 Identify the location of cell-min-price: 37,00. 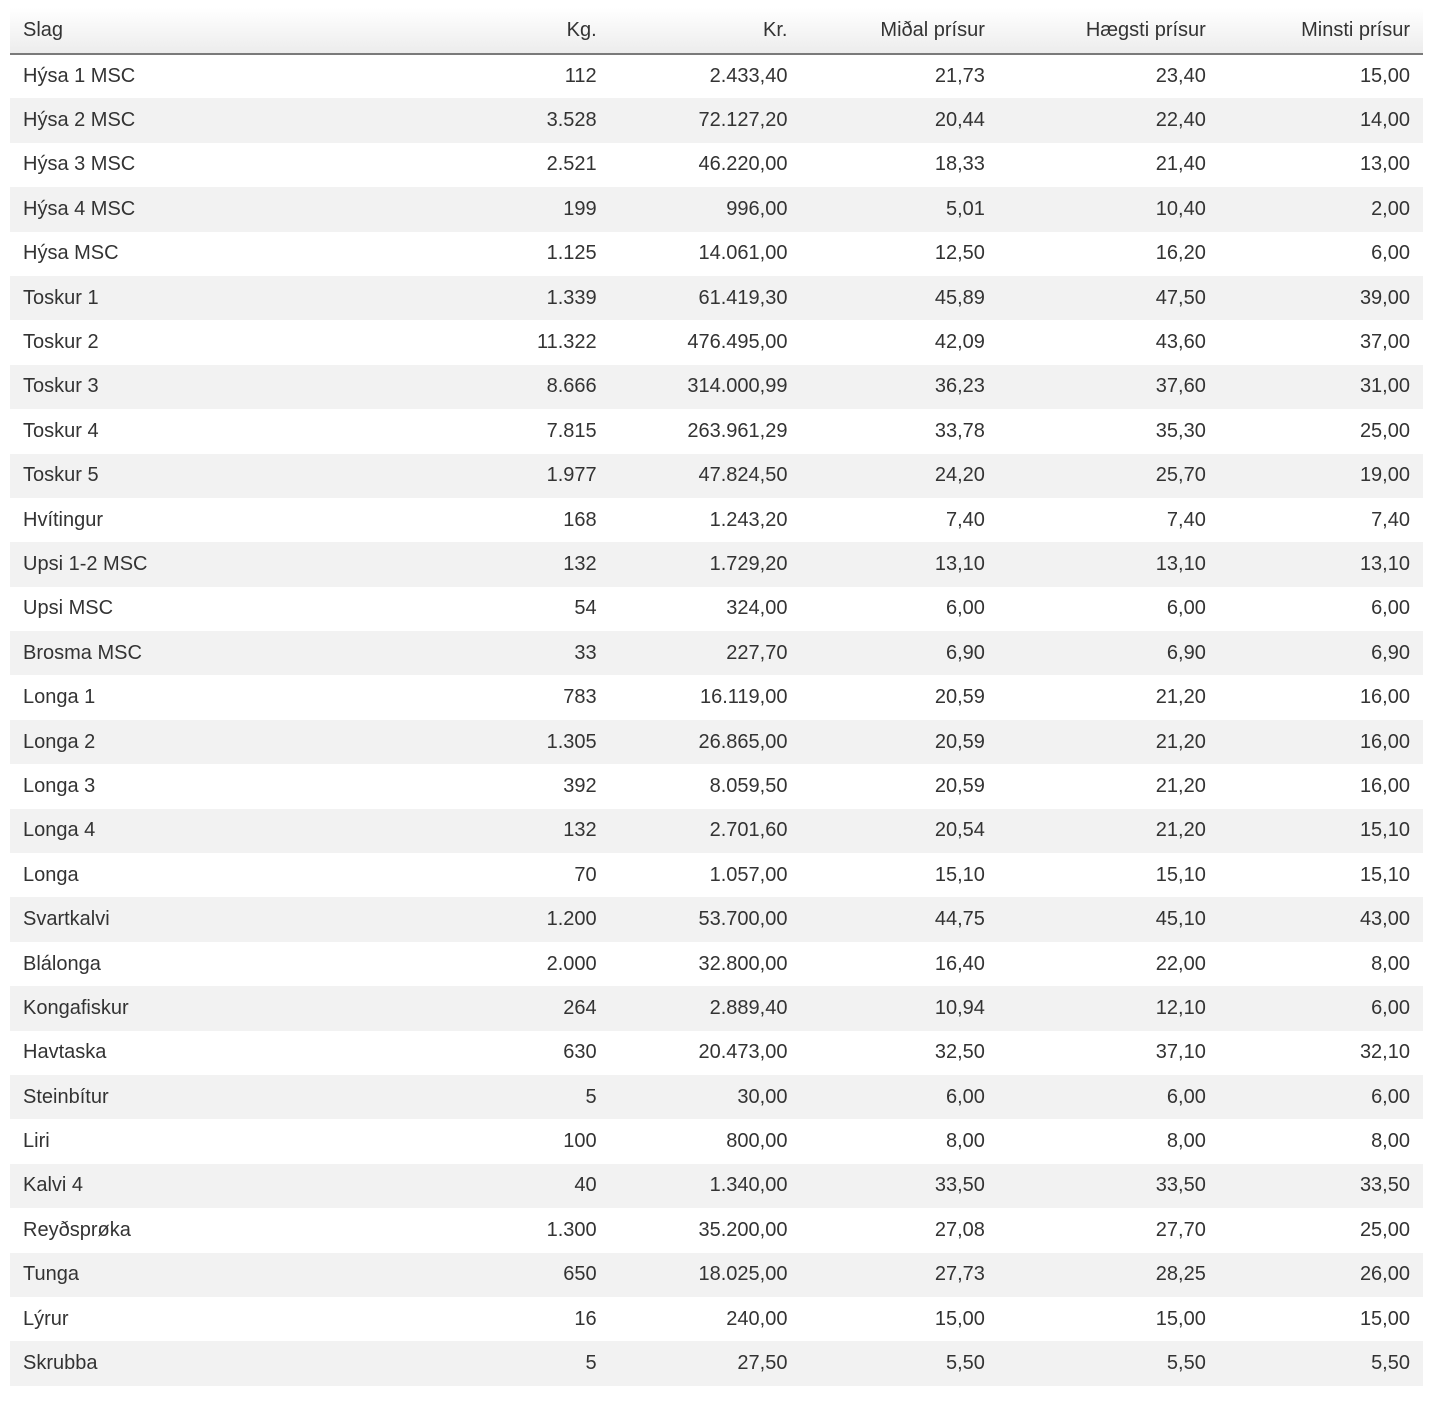
(1384, 342).